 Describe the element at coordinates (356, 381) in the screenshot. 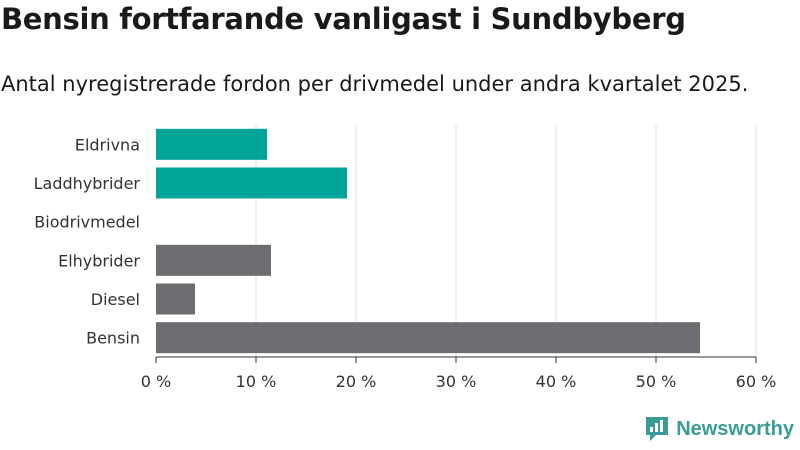

I see `x-tick-label: 20 %` at that location.